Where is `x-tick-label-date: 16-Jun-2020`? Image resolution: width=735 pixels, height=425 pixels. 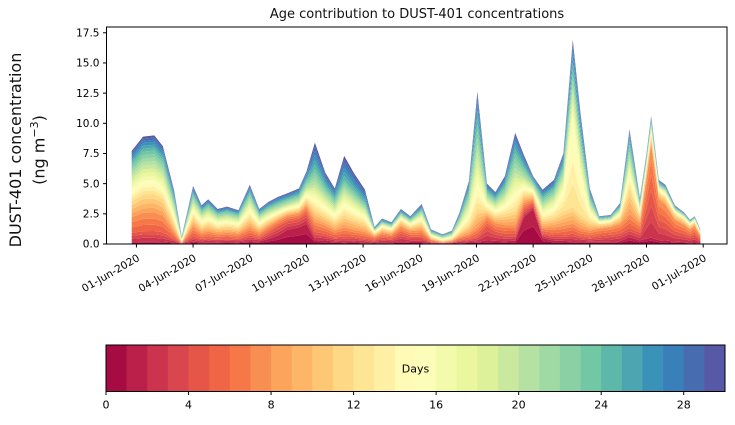 x-tick-label-date: 16-Jun-2020 is located at coordinates (394, 273).